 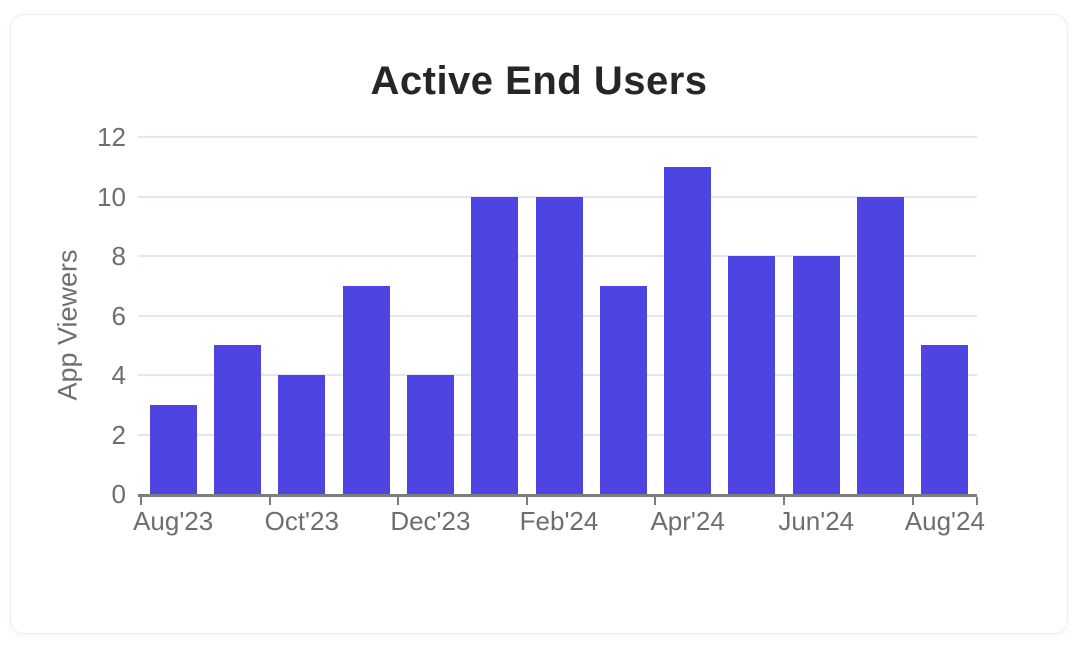 What do you see at coordinates (67, 325) in the screenshot?
I see `y-axis-label: App Viewers` at bounding box center [67, 325].